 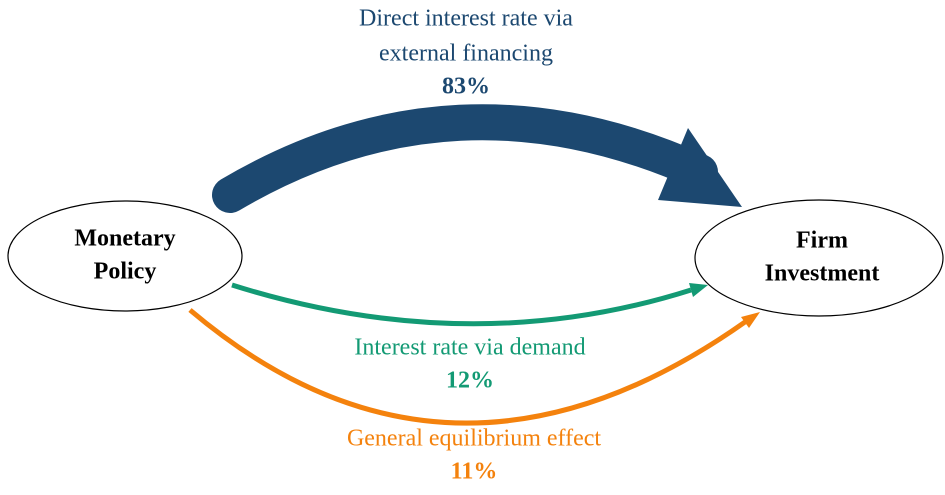 I want to click on arrowhead-direct, so click(x=700, y=167).